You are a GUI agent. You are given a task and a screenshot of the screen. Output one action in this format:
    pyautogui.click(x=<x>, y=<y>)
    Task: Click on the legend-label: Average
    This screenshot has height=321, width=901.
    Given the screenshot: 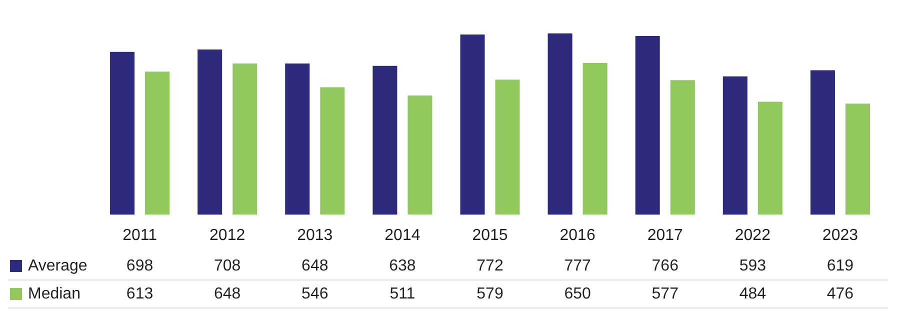 What is the action you would take?
    pyautogui.click(x=58, y=265)
    